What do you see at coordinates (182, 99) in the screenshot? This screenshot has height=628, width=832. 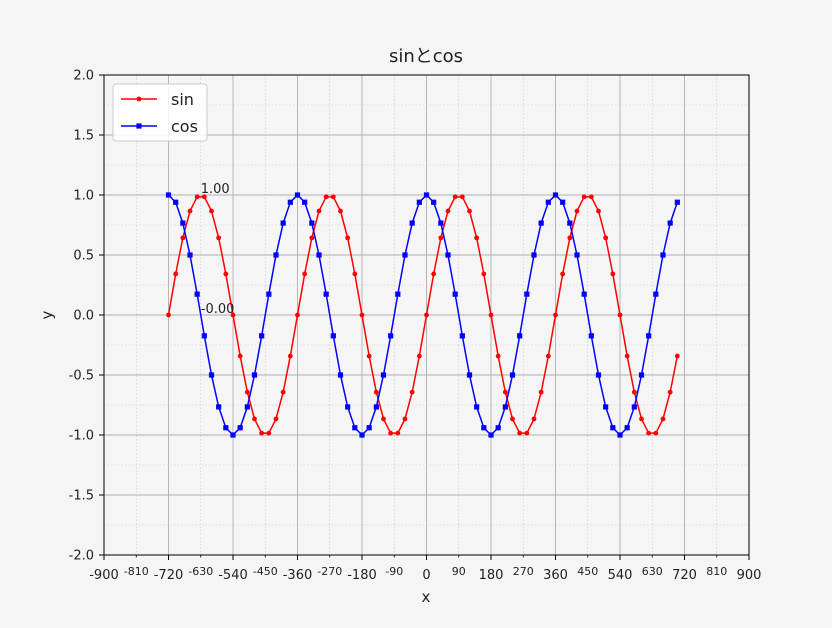 I see `legend-label-sin: sin` at bounding box center [182, 99].